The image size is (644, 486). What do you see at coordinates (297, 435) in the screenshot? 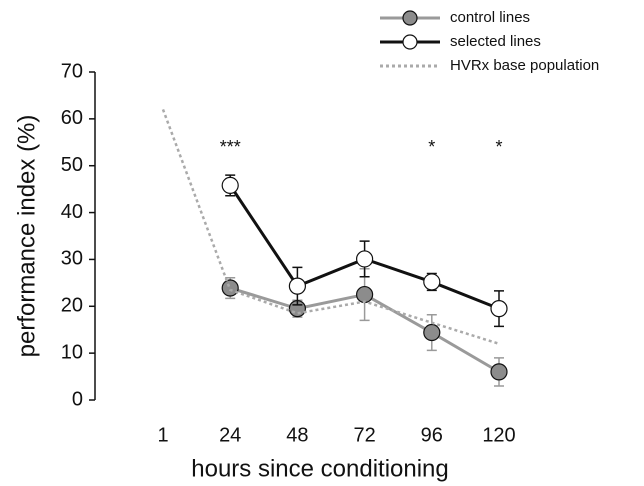
I see `x-tick-label: 48` at bounding box center [297, 435].